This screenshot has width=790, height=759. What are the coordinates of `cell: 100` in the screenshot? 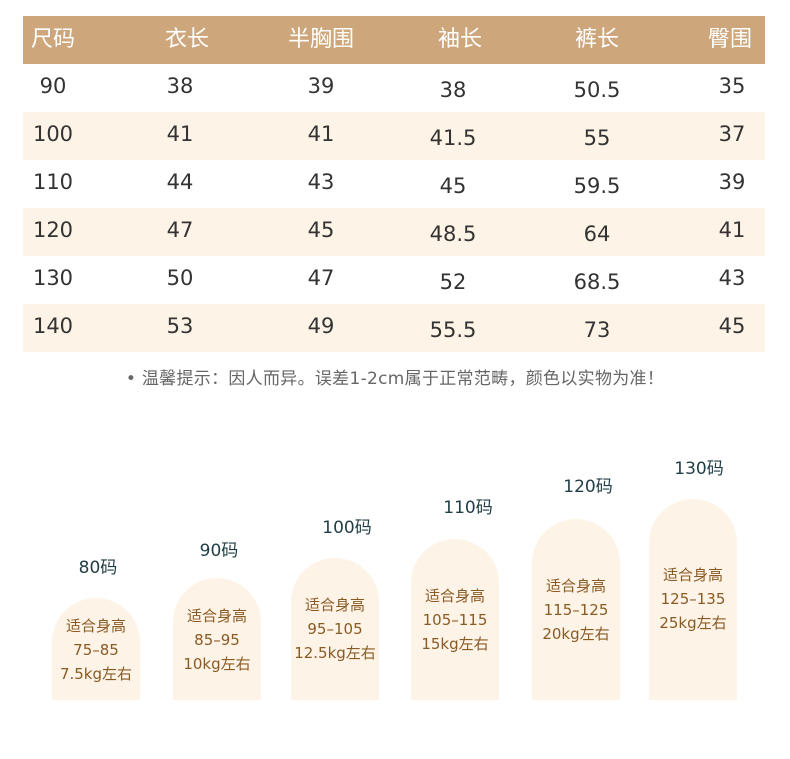 It's located at (53, 134).